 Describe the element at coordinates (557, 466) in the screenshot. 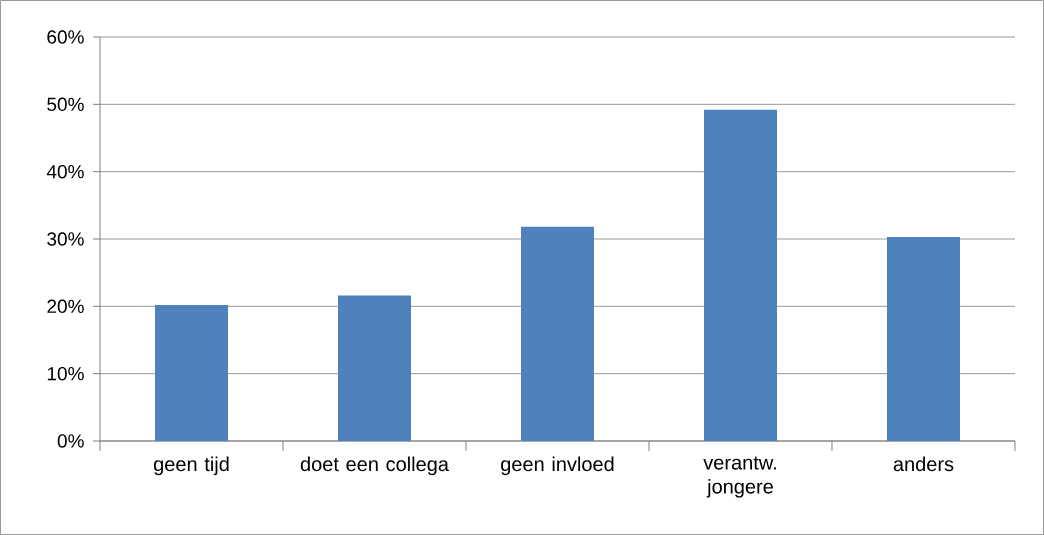

I see `x-tick-label: geen invloed` at that location.